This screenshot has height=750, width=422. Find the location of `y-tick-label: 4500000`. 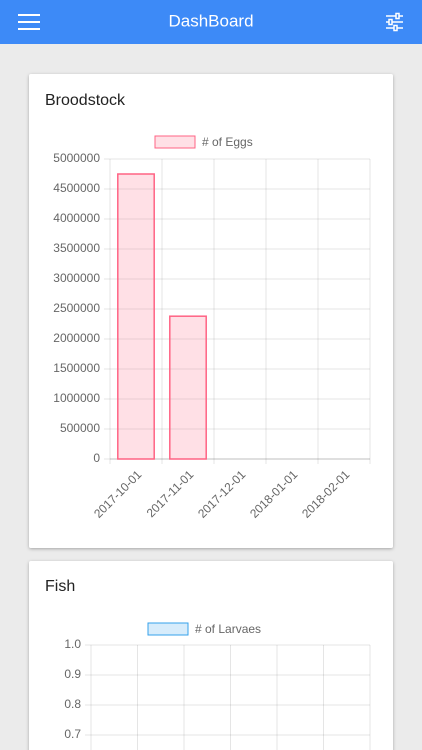

y-tick-label: 4500000 is located at coordinates (76, 188).